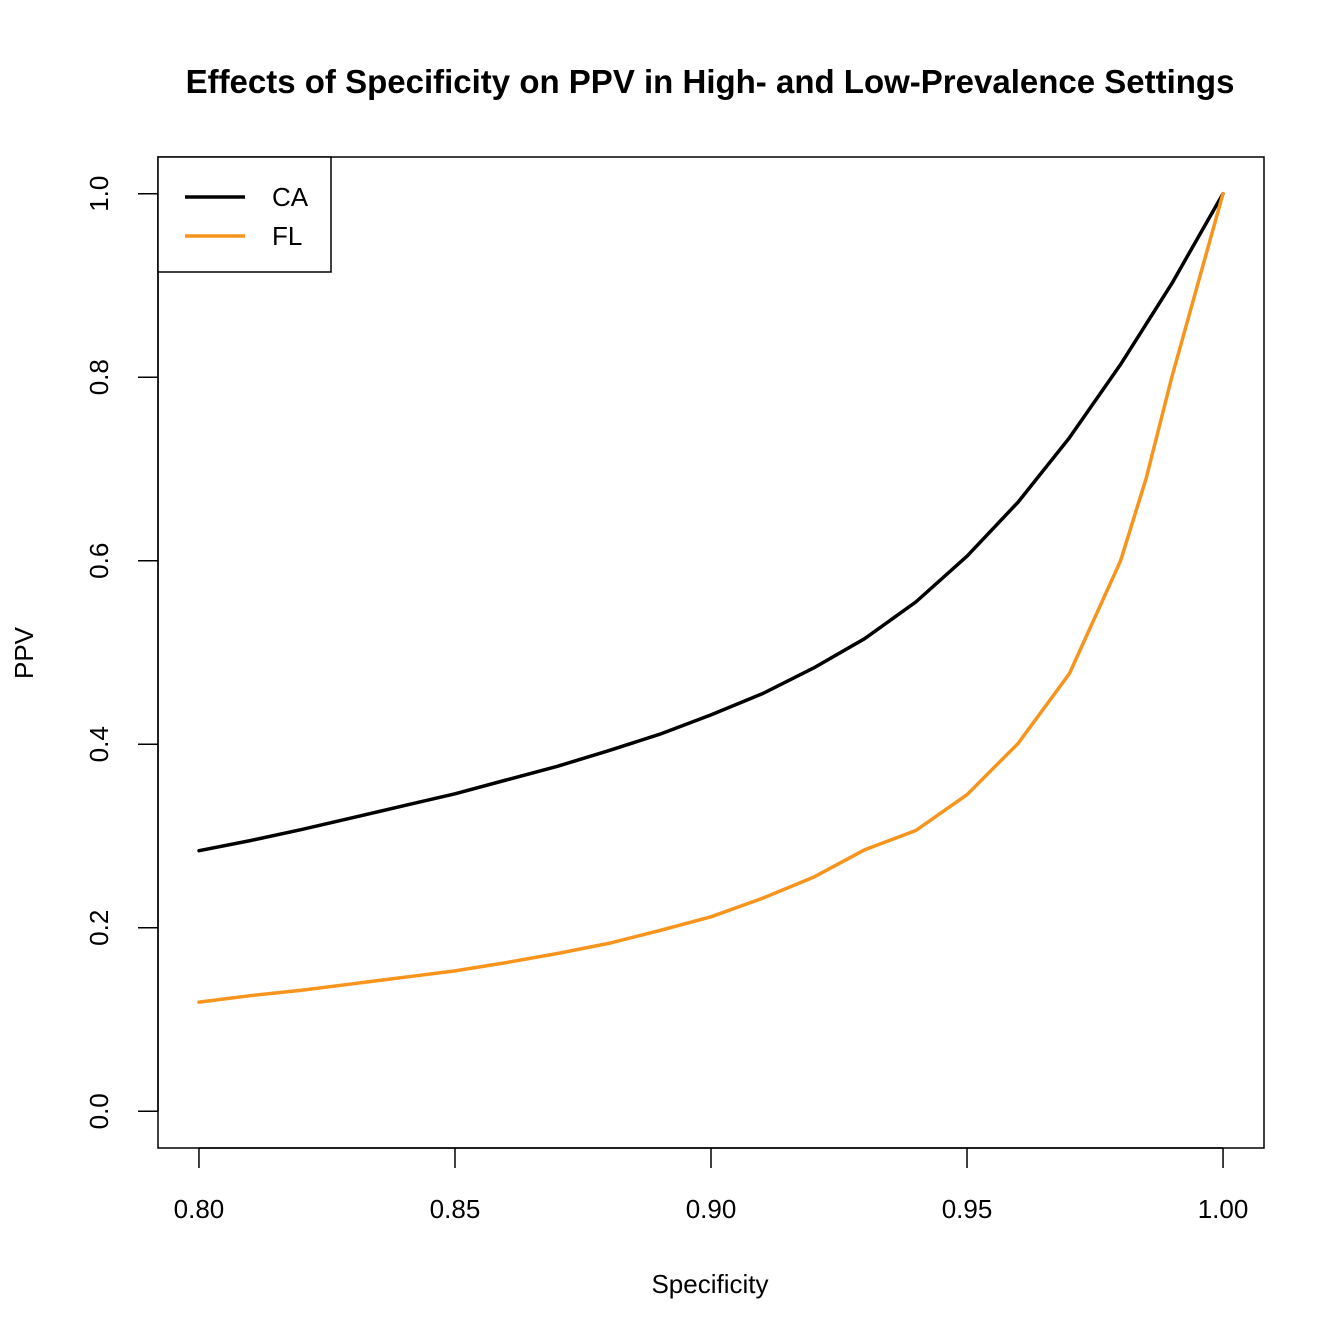 The height and width of the screenshot is (1344, 1344). What do you see at coordinates (24, 652) in the screenshot?
I see `y-axis-label: PPV` at bounding box center [24, 652].